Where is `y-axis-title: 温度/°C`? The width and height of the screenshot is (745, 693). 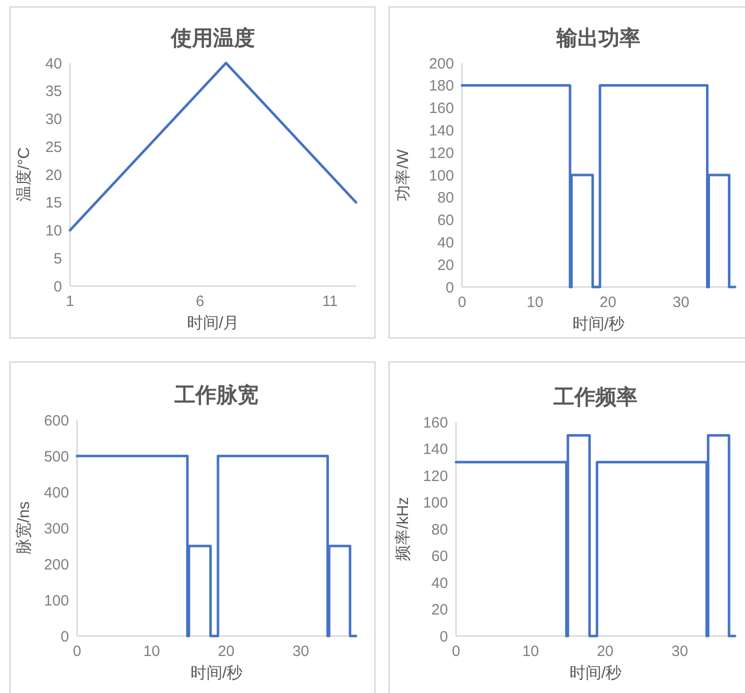 y-axis-title: 温度/°C is located at coordinates (24, 174).